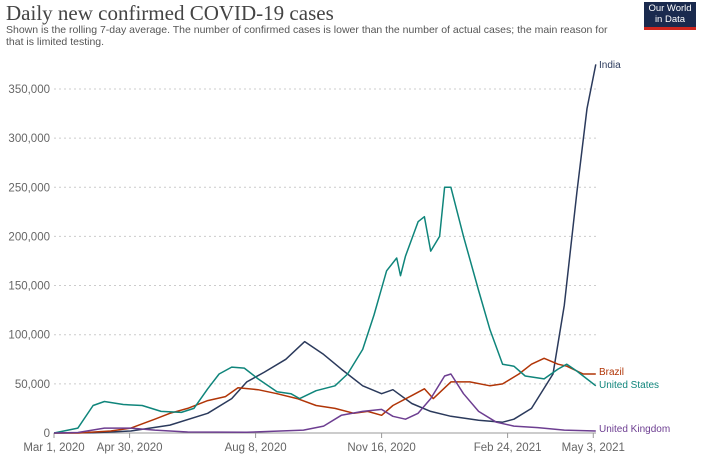 The height and width of the screenshot is (459, 702). Describe the element at coordinates (670, 16) in the screenshot. I see `owid-logo: Our World in Data` at that location.